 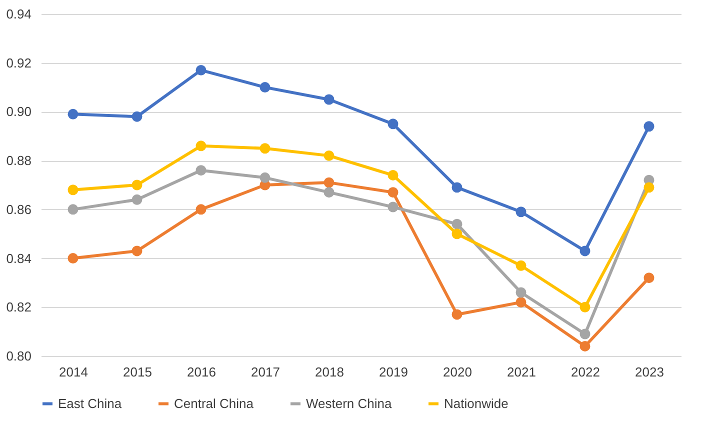 What do you see at coordinates (19, 307) in the screenshot?
I see `y-tick-label: 0.82` at bounding box center [19, 307].